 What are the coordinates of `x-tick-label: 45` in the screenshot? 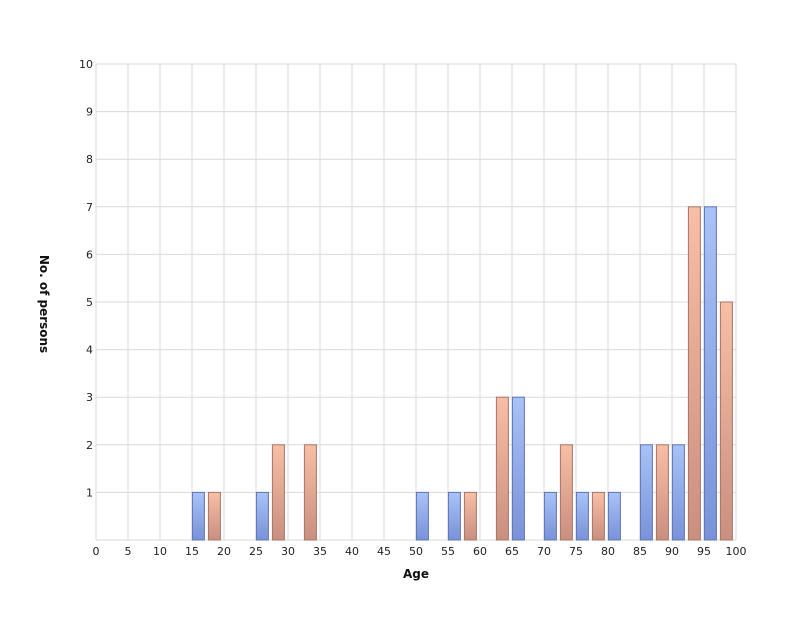 It's located at (384, 551).